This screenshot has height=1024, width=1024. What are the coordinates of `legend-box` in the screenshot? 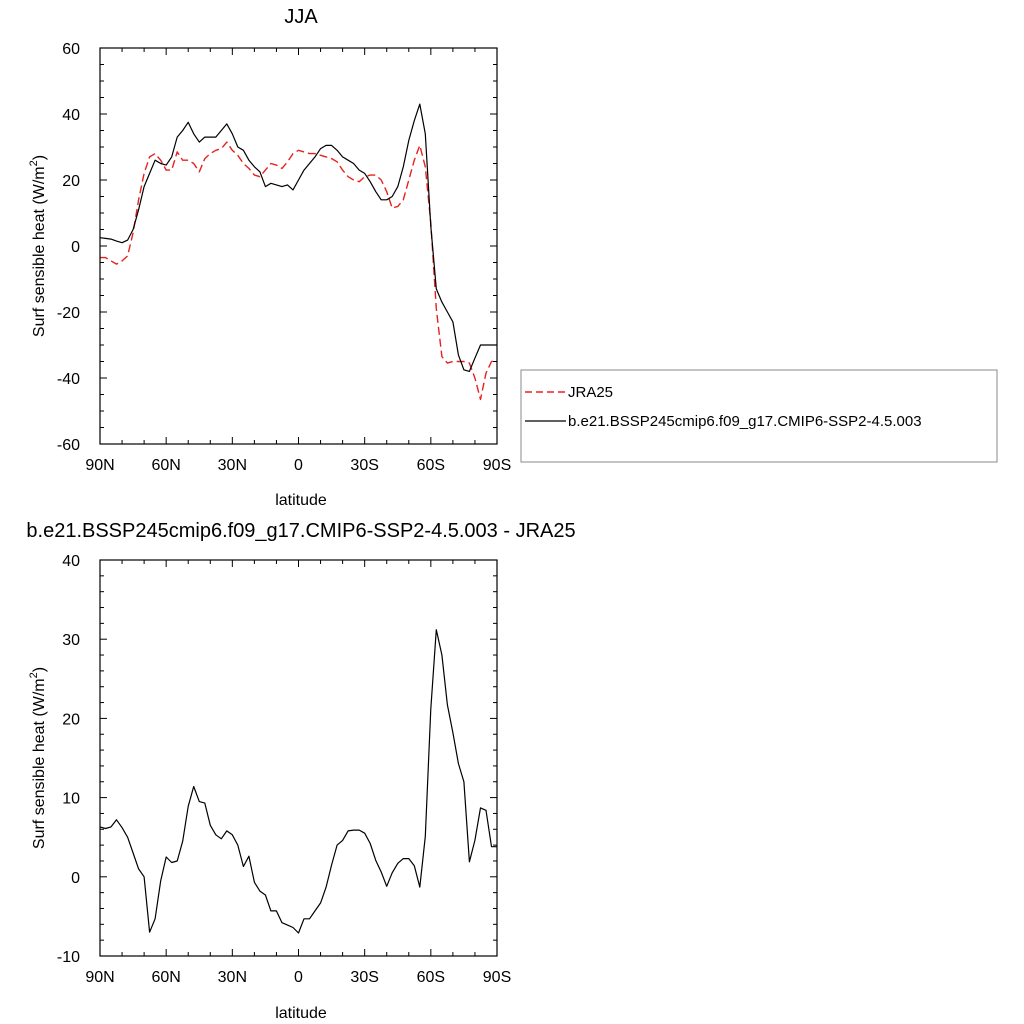 It's located at (759, 416).